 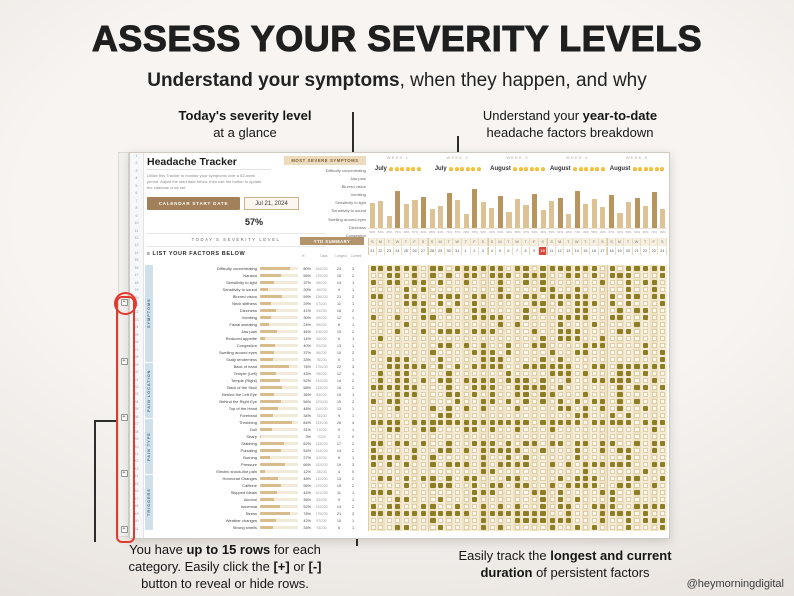 I want to click on factor-name-cell: Temple (Right), so click(x=243, y=380).